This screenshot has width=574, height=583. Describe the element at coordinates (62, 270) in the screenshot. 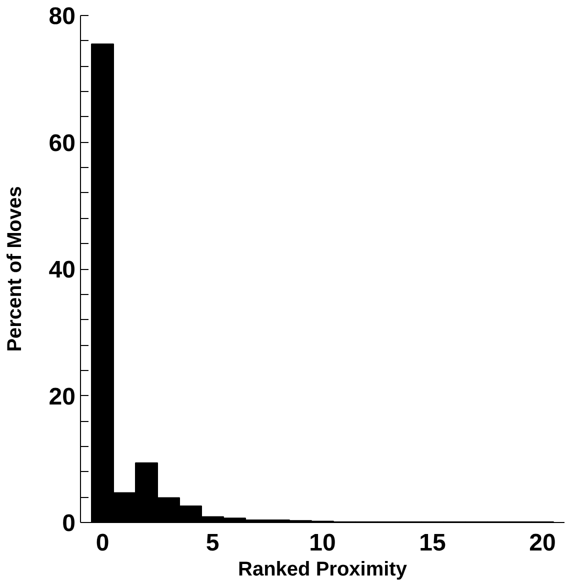

I see `y-tick-label: 40` at that location.